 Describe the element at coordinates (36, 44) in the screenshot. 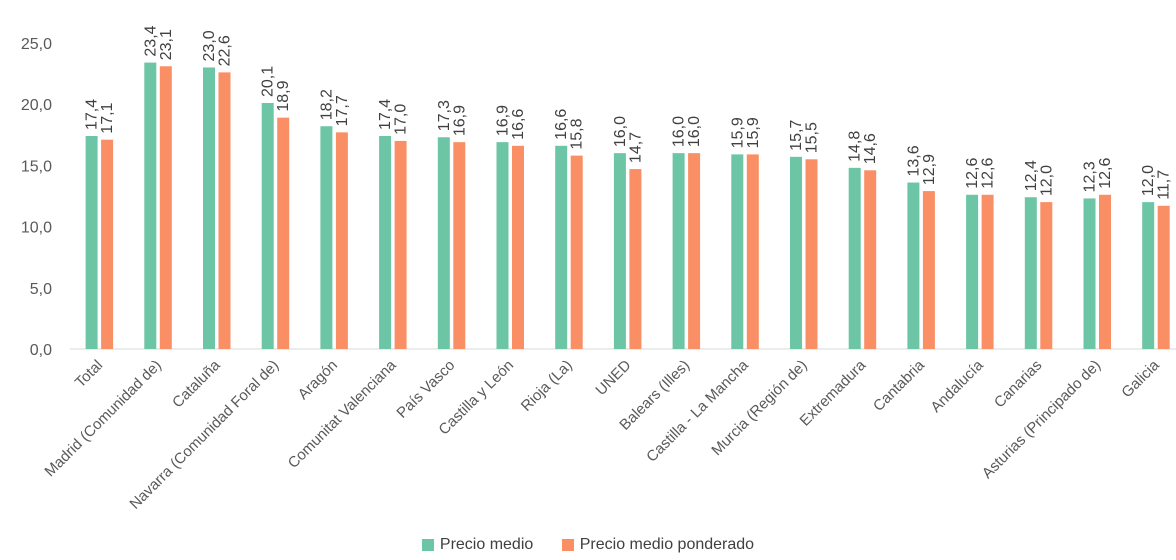

I see `y-tick-label: 25,0` at that location.